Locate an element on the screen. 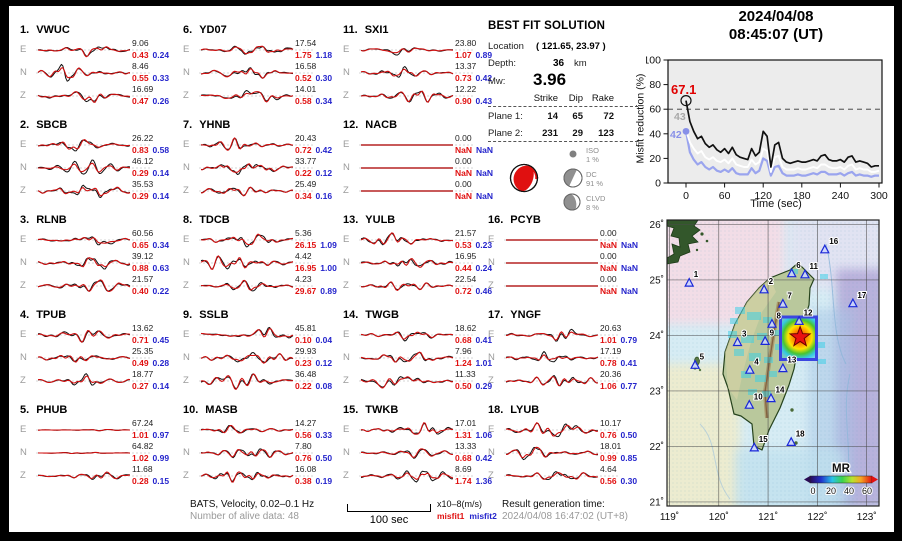  plane1-rake: 72 is located at coordinates (608, 116).